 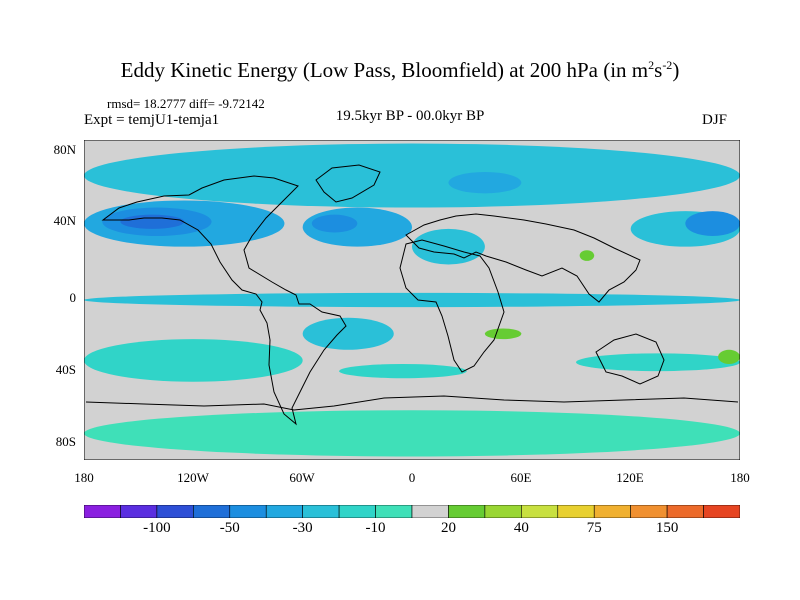 What do you see at coordinates (302, 477) in the screenshot?
I see `x-tick-label: 60W` at bounding box center [302, 477].